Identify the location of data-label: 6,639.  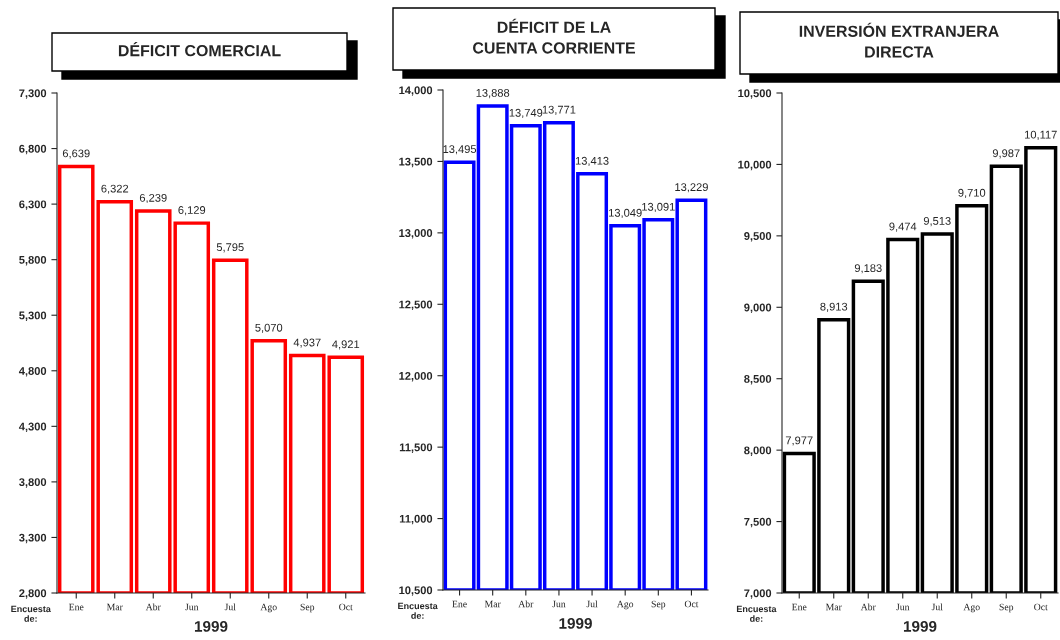
(76, 154).